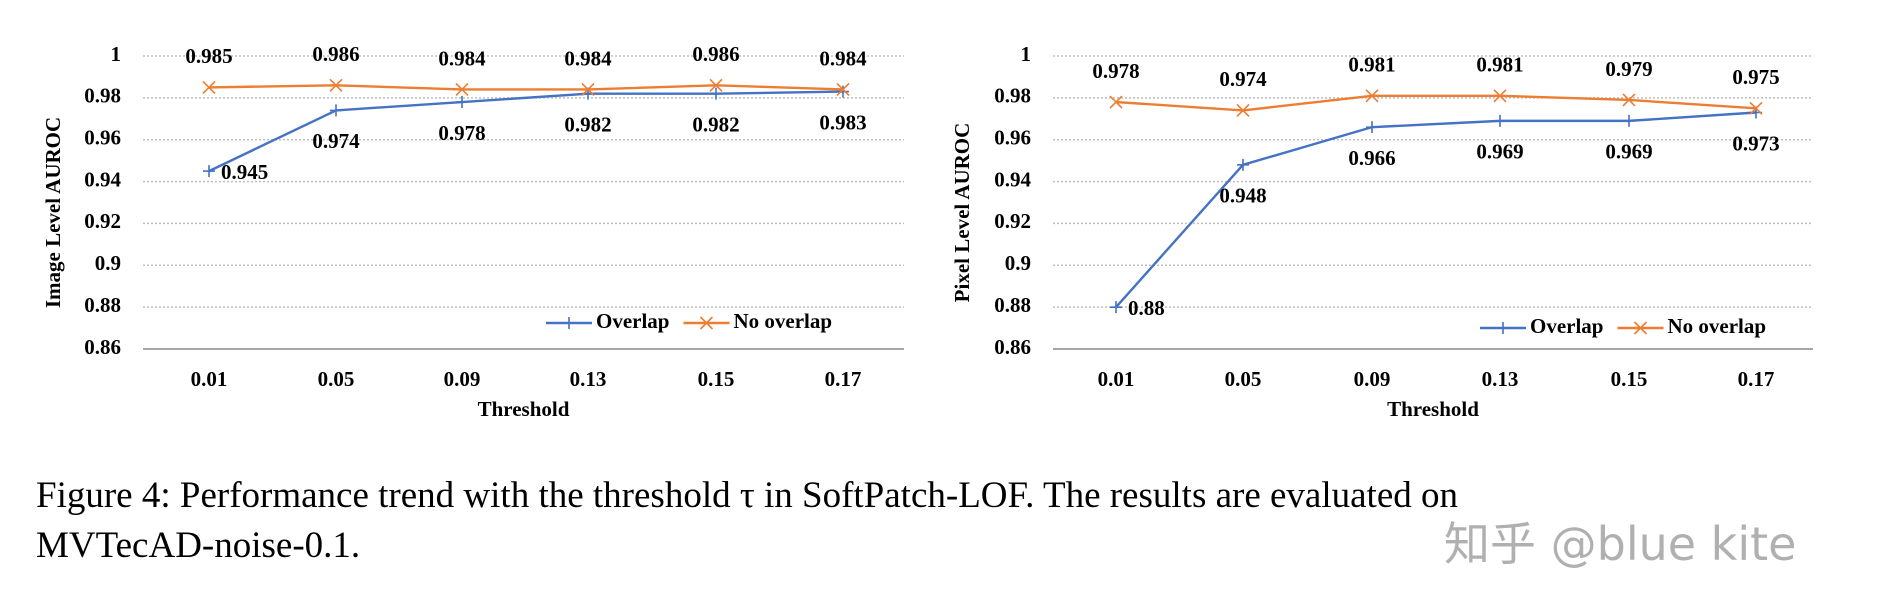 The height and width of the screenshot is (612, 1902). I want to click on data-label: 0.966, so click(1371, 158).